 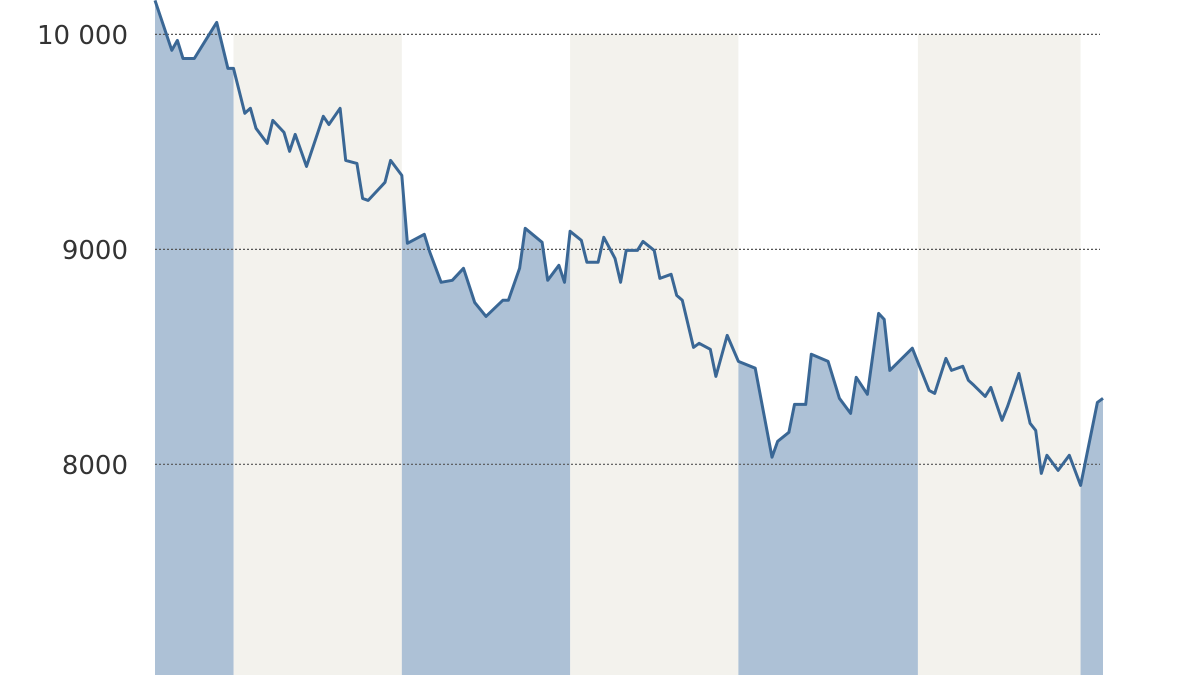 I want to click on y-tick-label: 9000, so click(x=95, y=251).